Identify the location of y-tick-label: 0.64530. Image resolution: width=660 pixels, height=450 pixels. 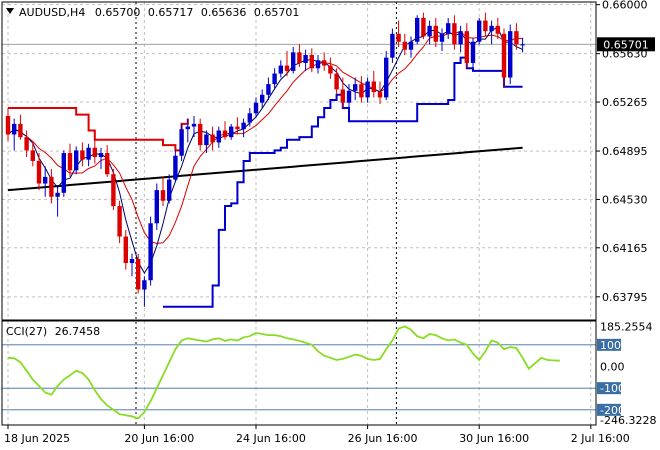
(625, 199).